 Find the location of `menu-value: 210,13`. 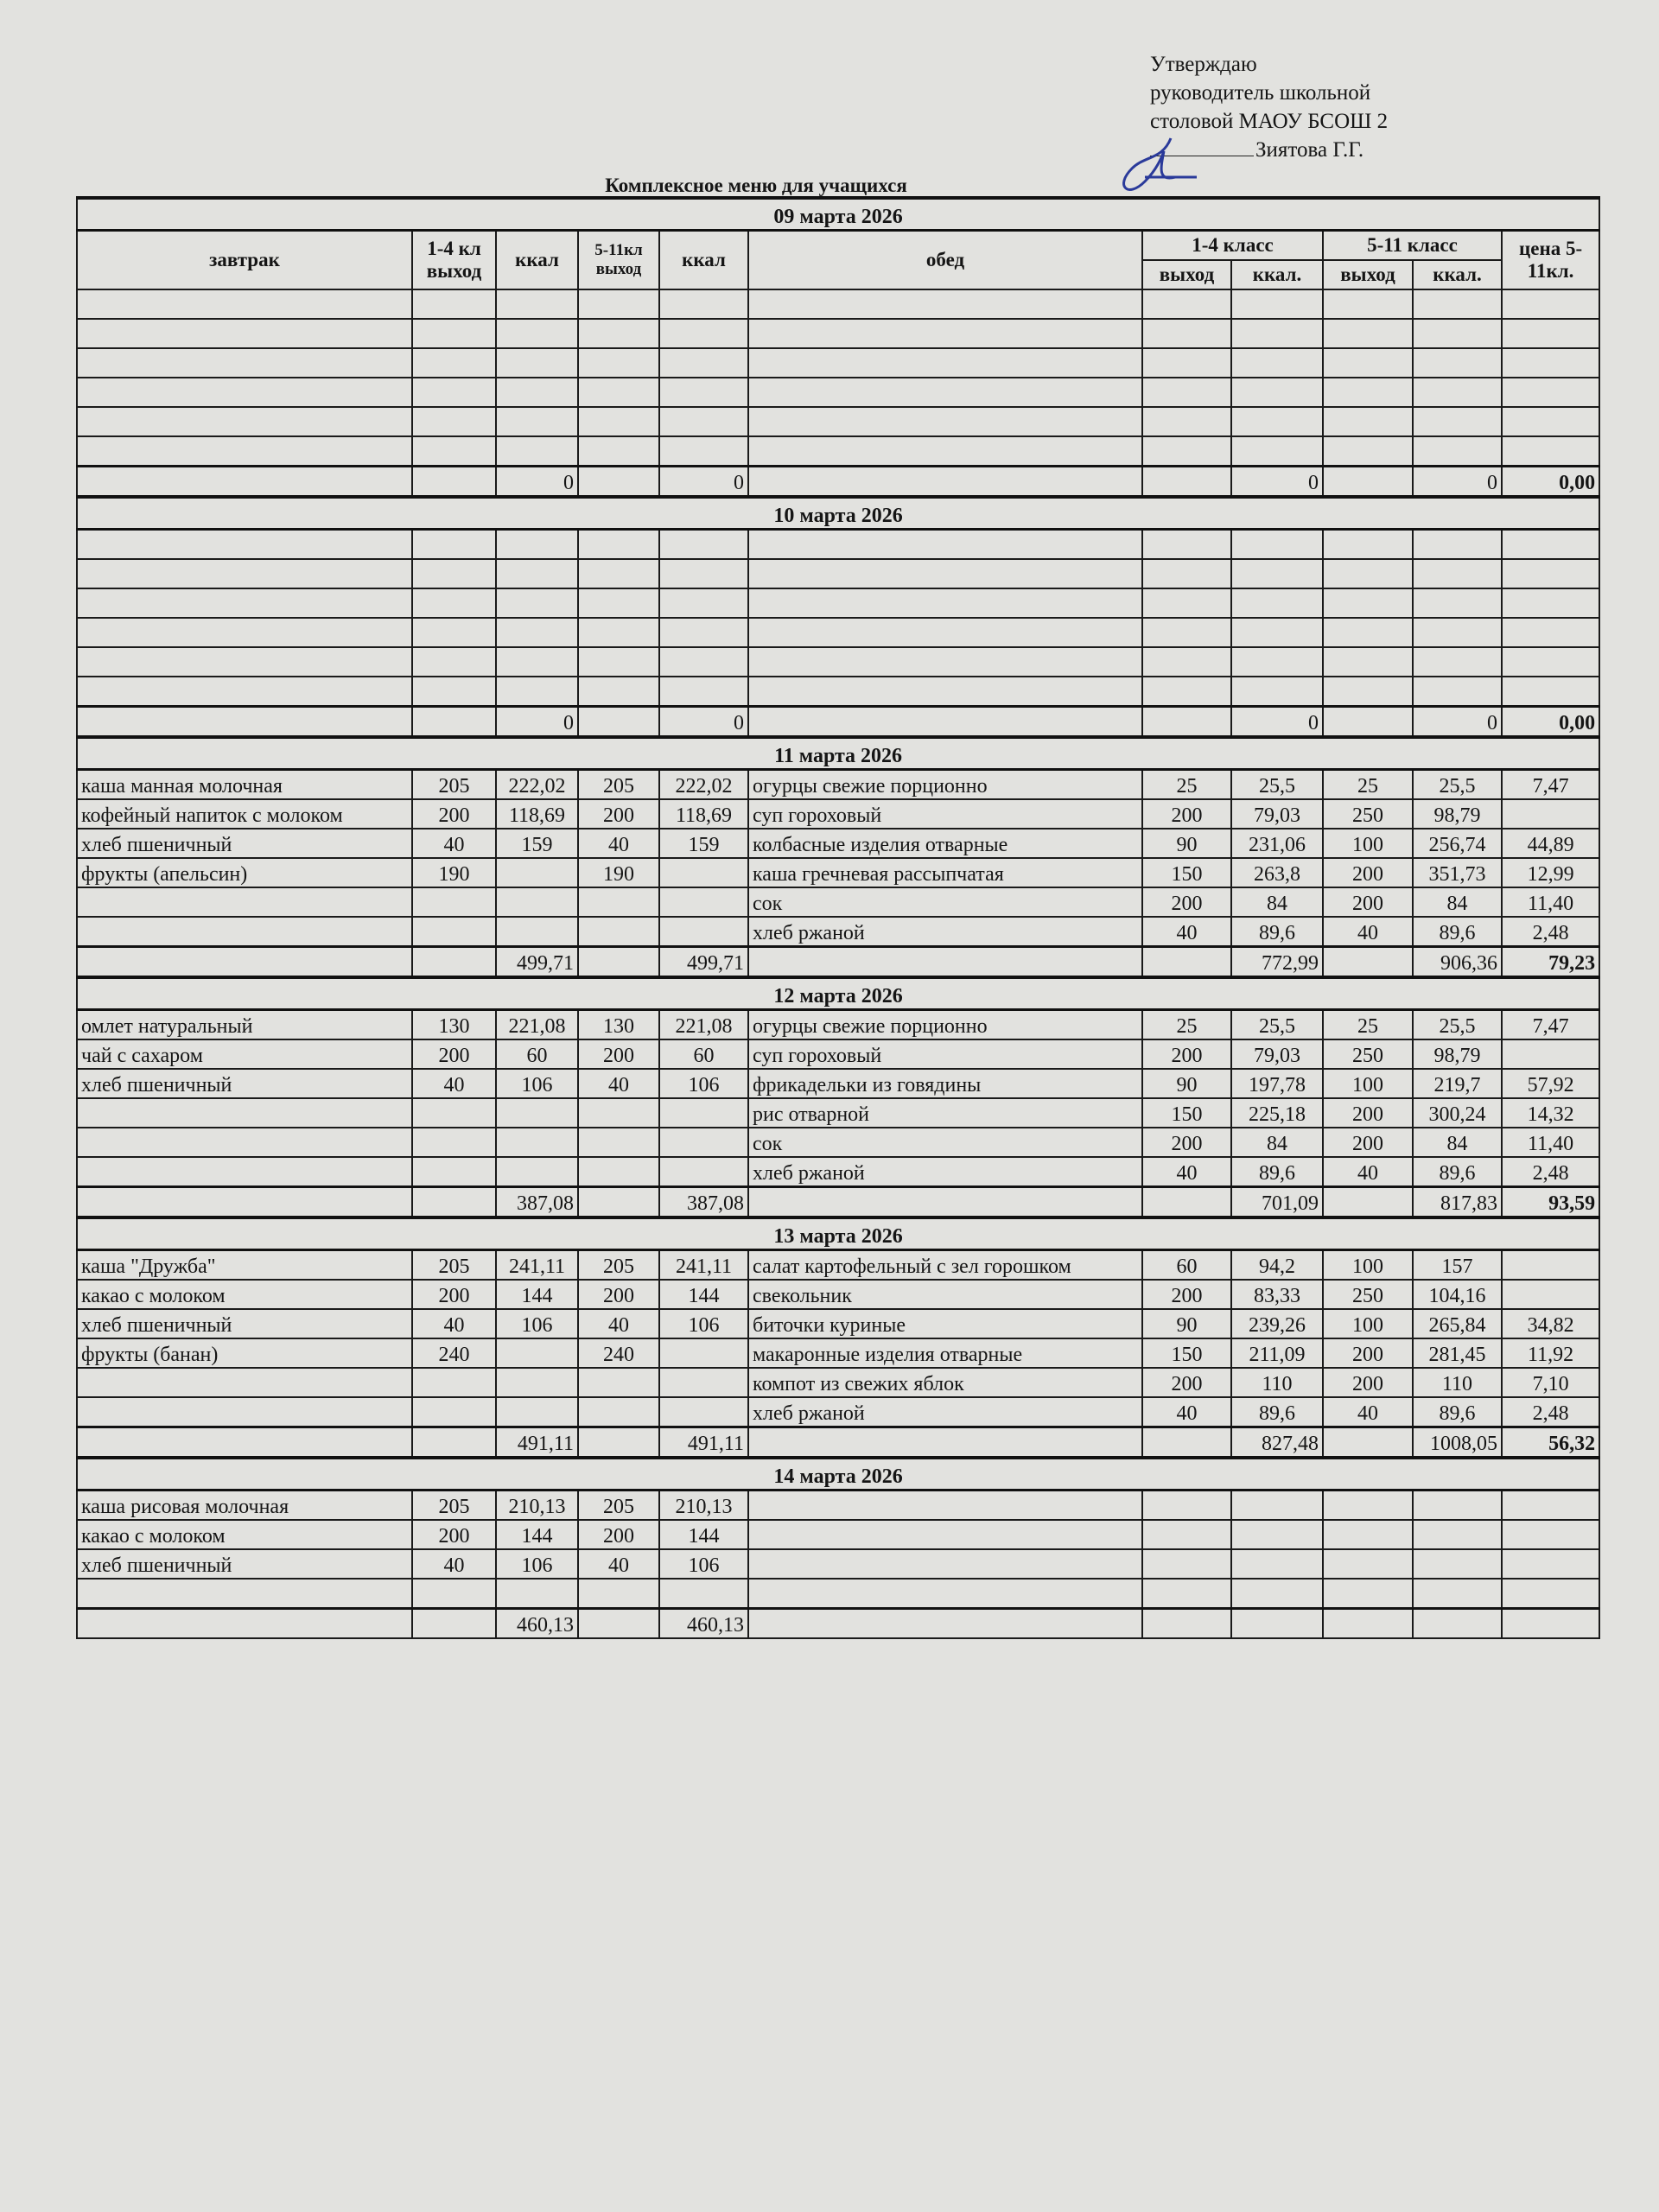

menu-value: 210,13 is located at coordinates (537, 1505).